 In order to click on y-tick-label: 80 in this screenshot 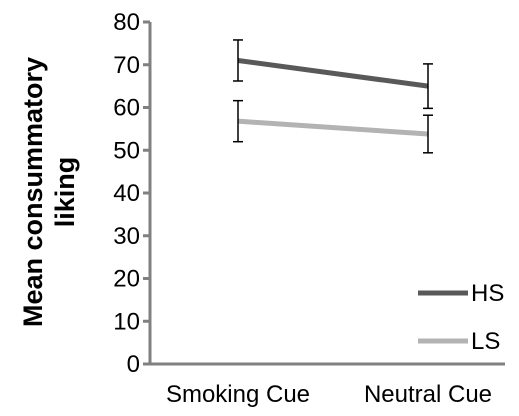, I will do `click(126, 22)`.